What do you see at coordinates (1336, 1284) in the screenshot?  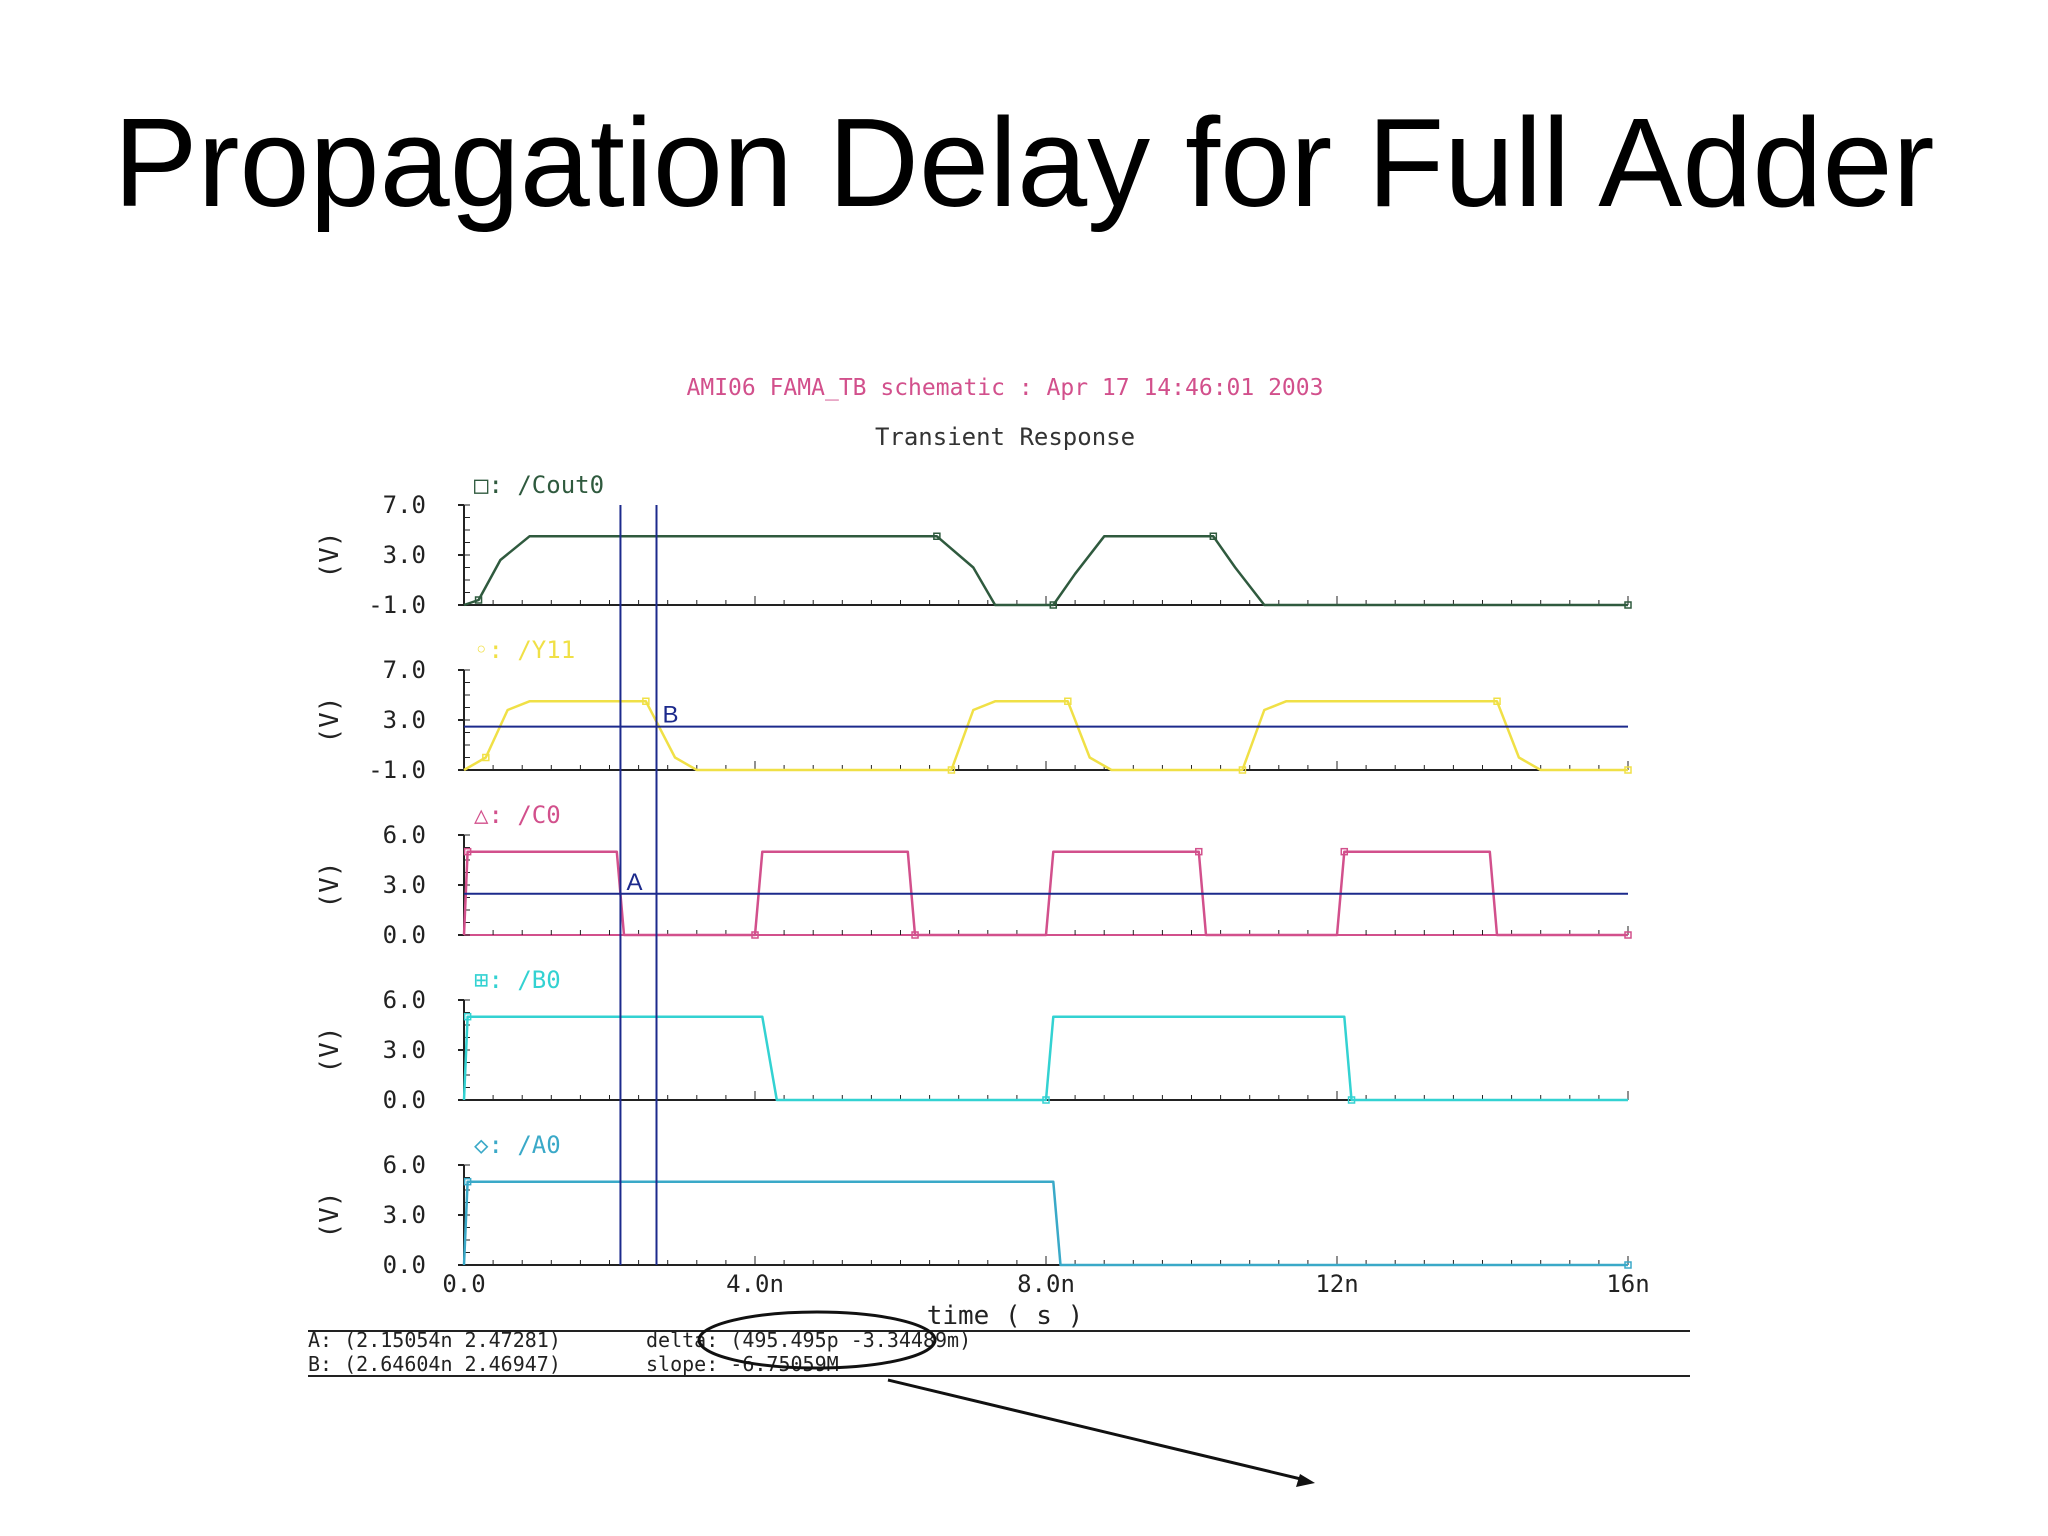 I see `x-tick-label: 12n` at bounding box center [1336, 1284].